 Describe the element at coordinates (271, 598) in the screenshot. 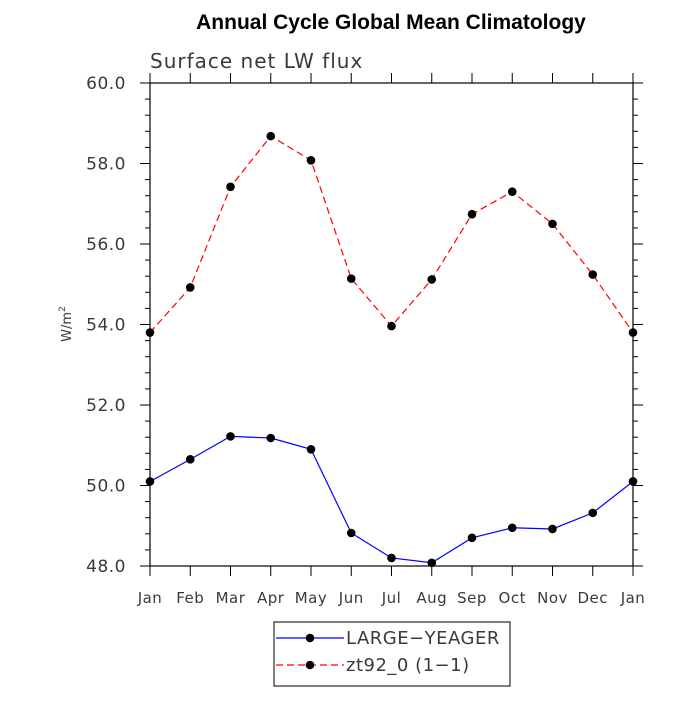

I see `x-tick-label: Apr` at that location.